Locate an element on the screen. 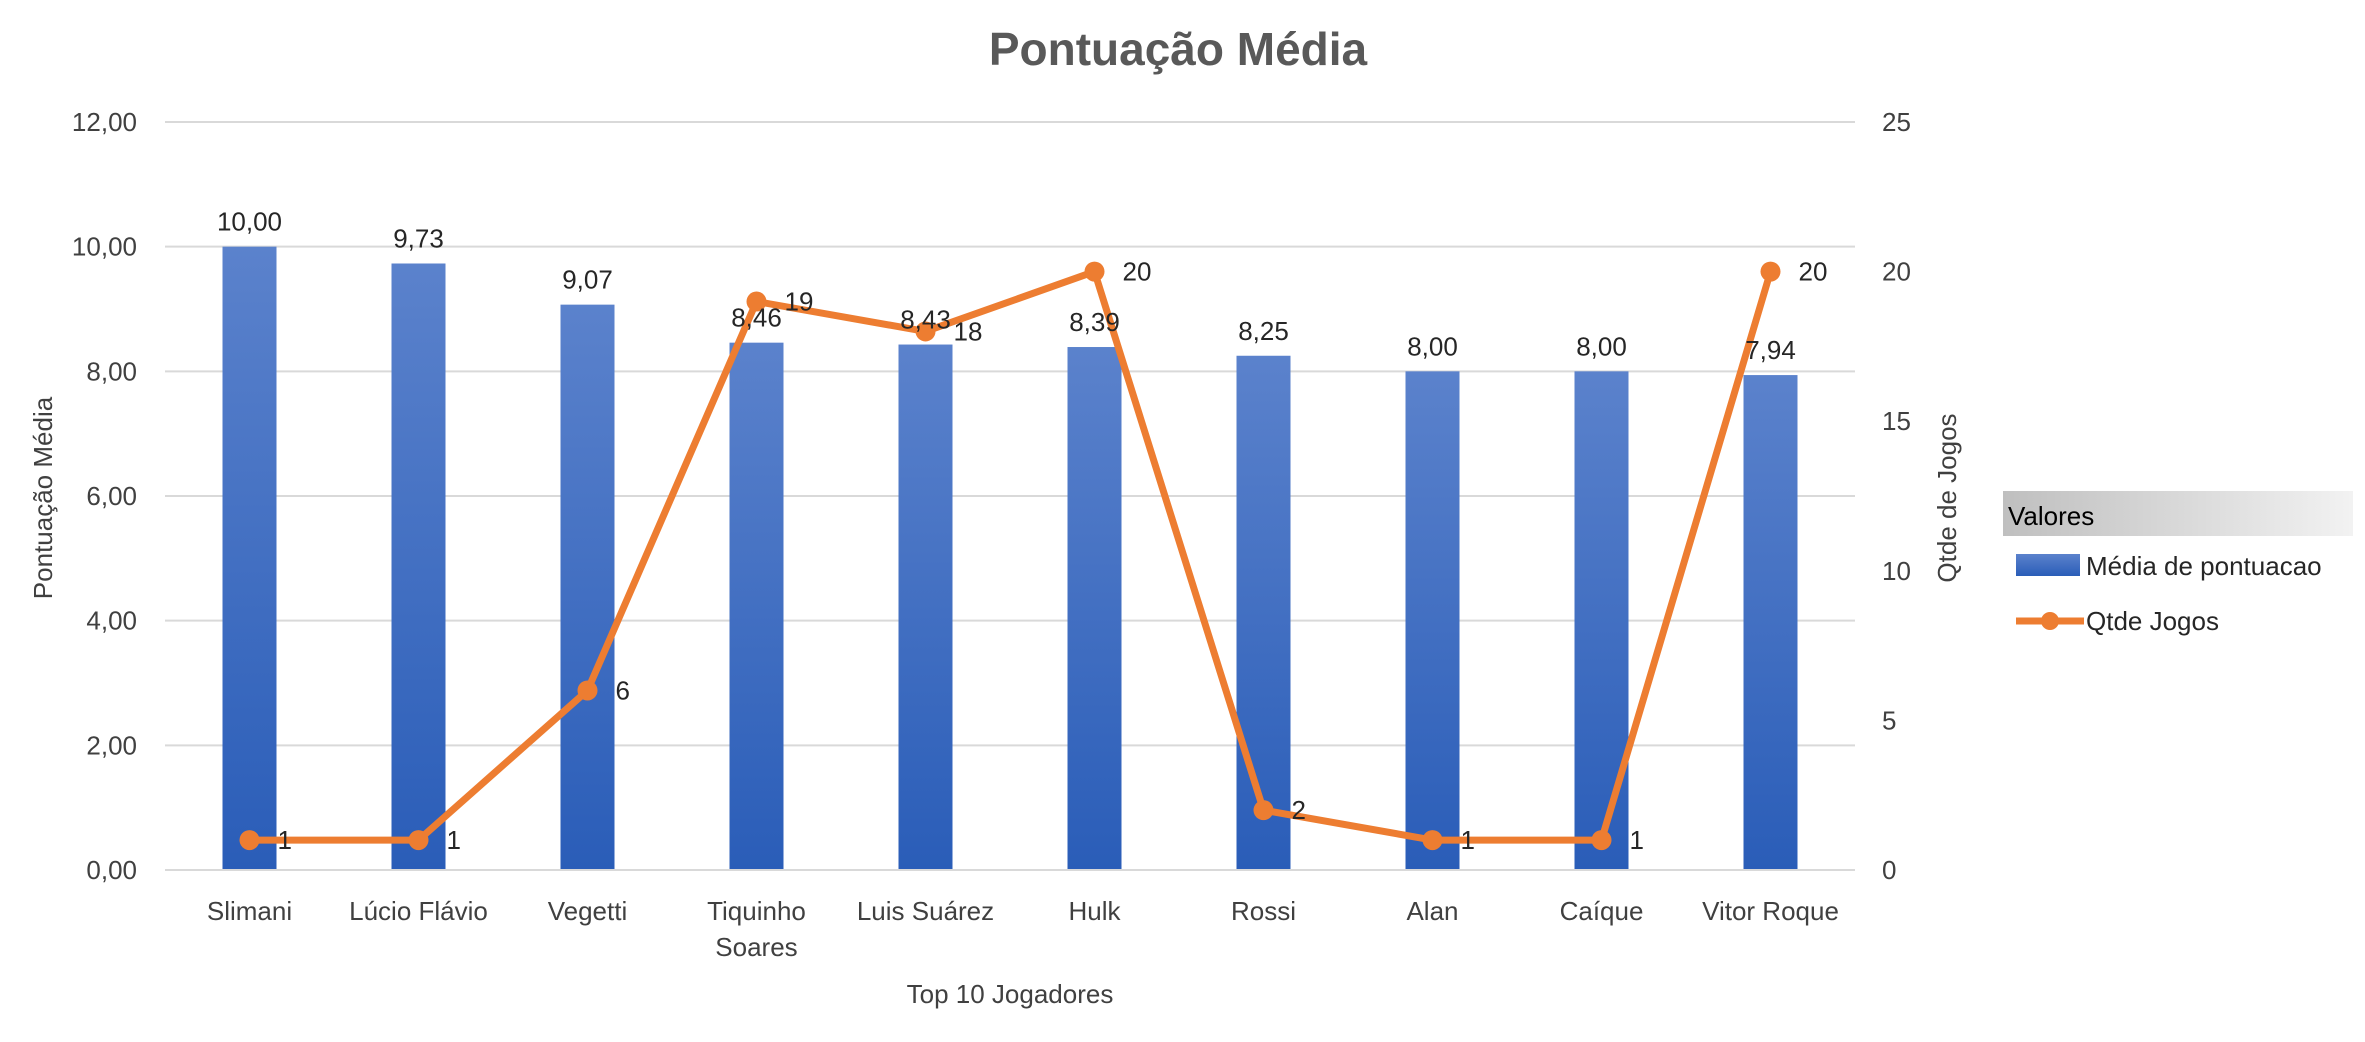 Image resolution: width=2365 pixels, height=1042 pixels. legend-title: Valores is located at coordinates (2051, 516).